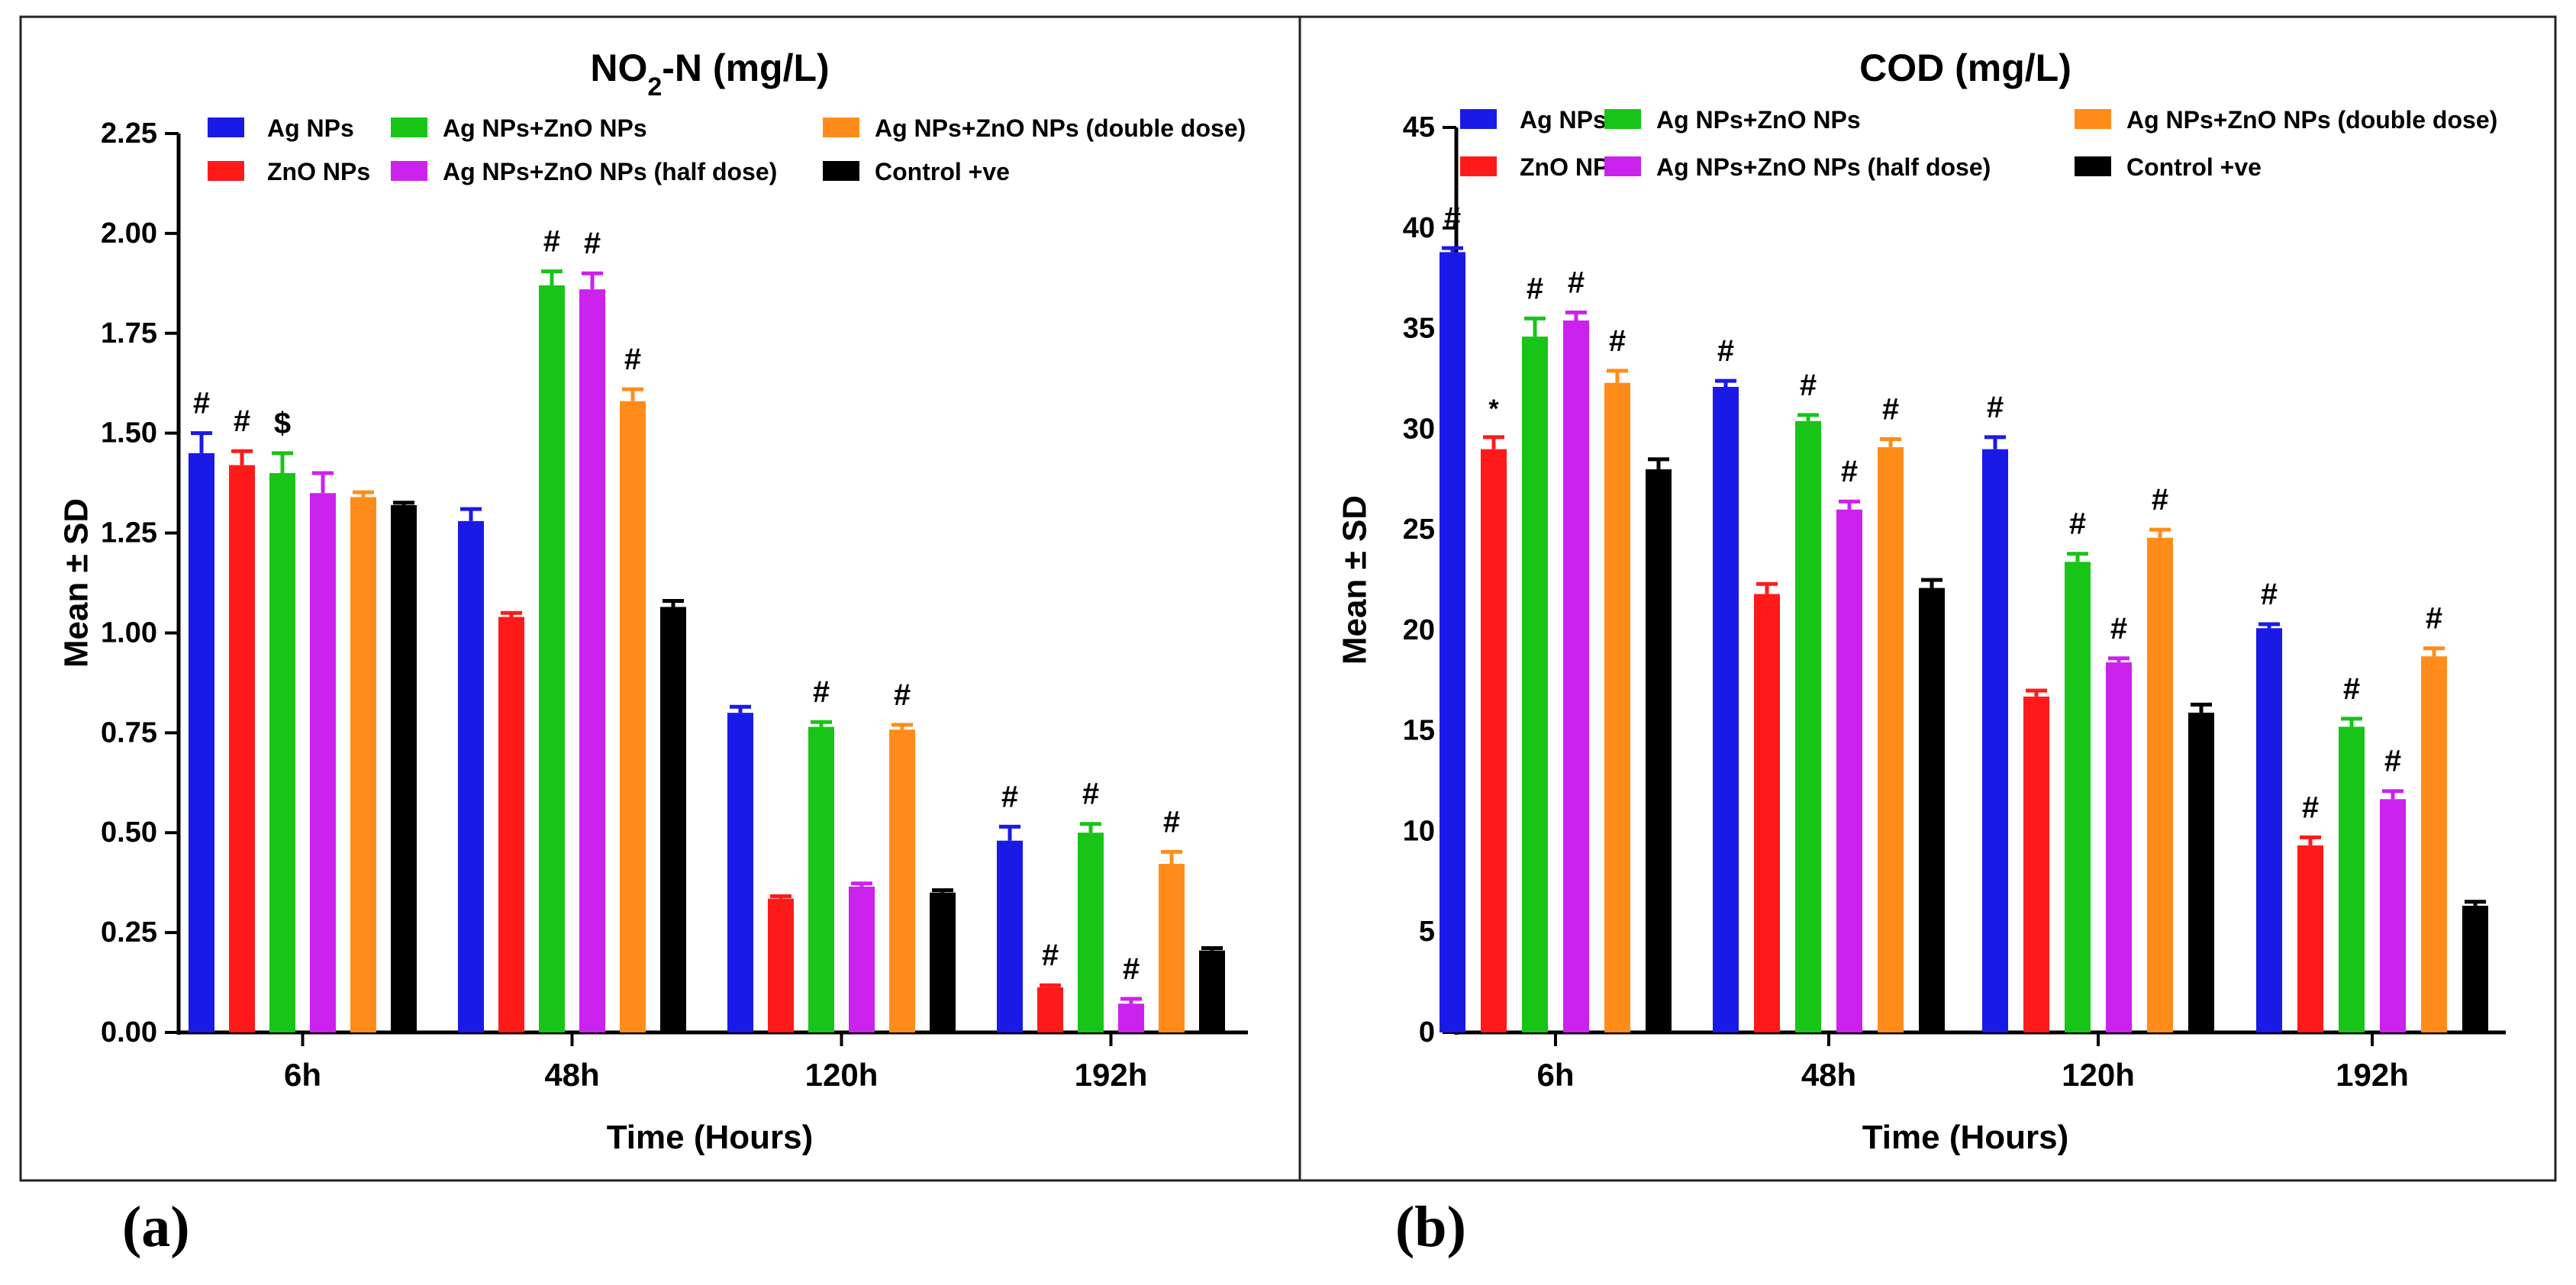 The width and height of the screenshot is (2576, 1285). I want to click on panel-label-a: (a), so click(156, 1227).